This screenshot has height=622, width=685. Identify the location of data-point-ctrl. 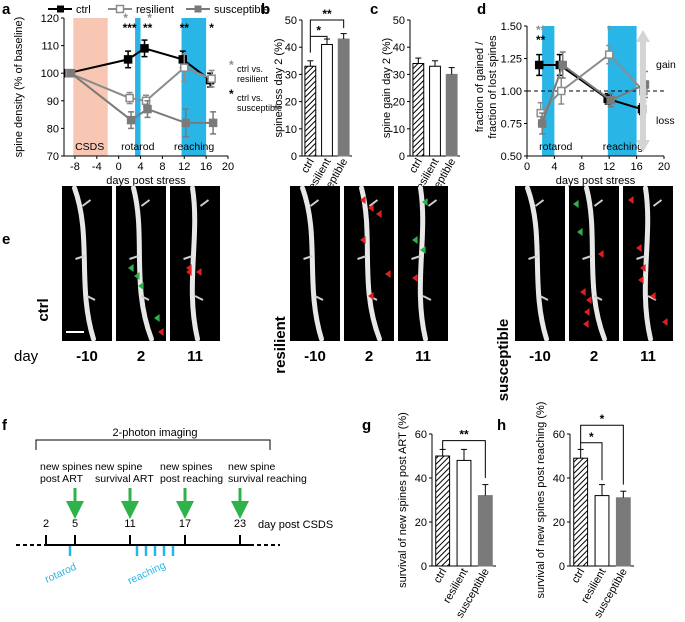
(539, 65).